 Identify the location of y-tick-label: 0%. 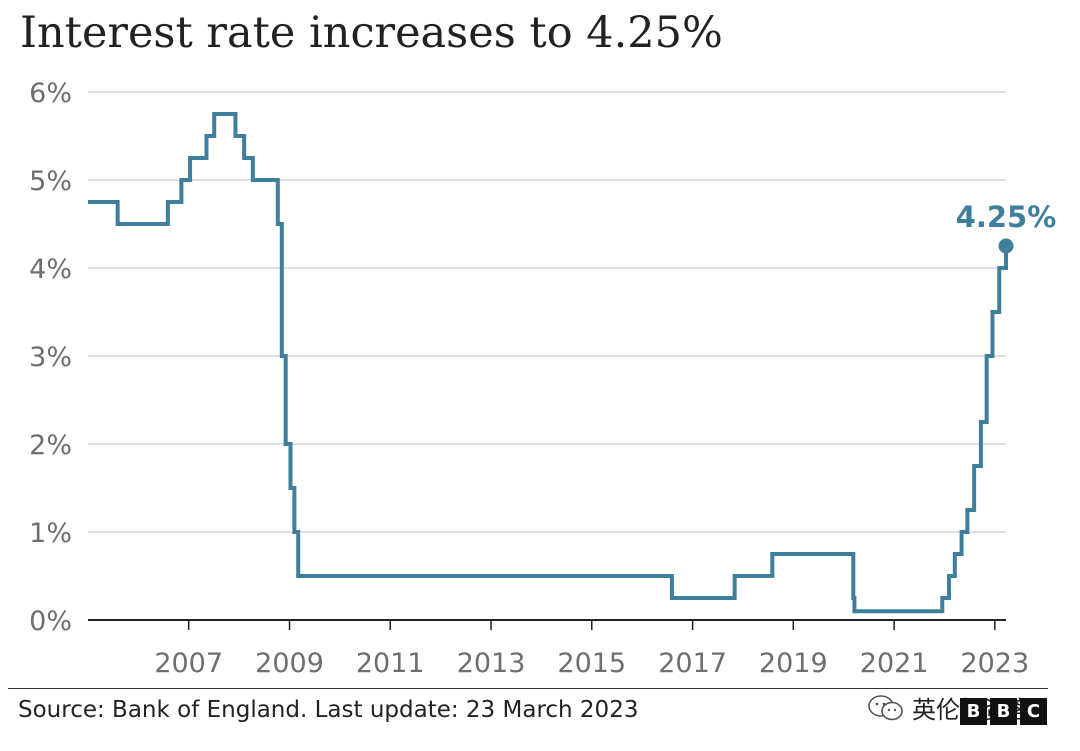
(50, 621).